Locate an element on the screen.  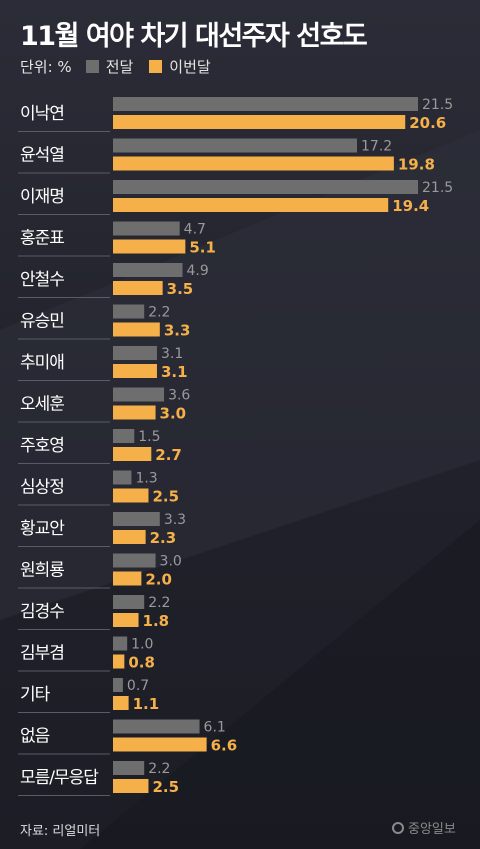
value-label-current: 5.1 is located at coordinates (202, 248).